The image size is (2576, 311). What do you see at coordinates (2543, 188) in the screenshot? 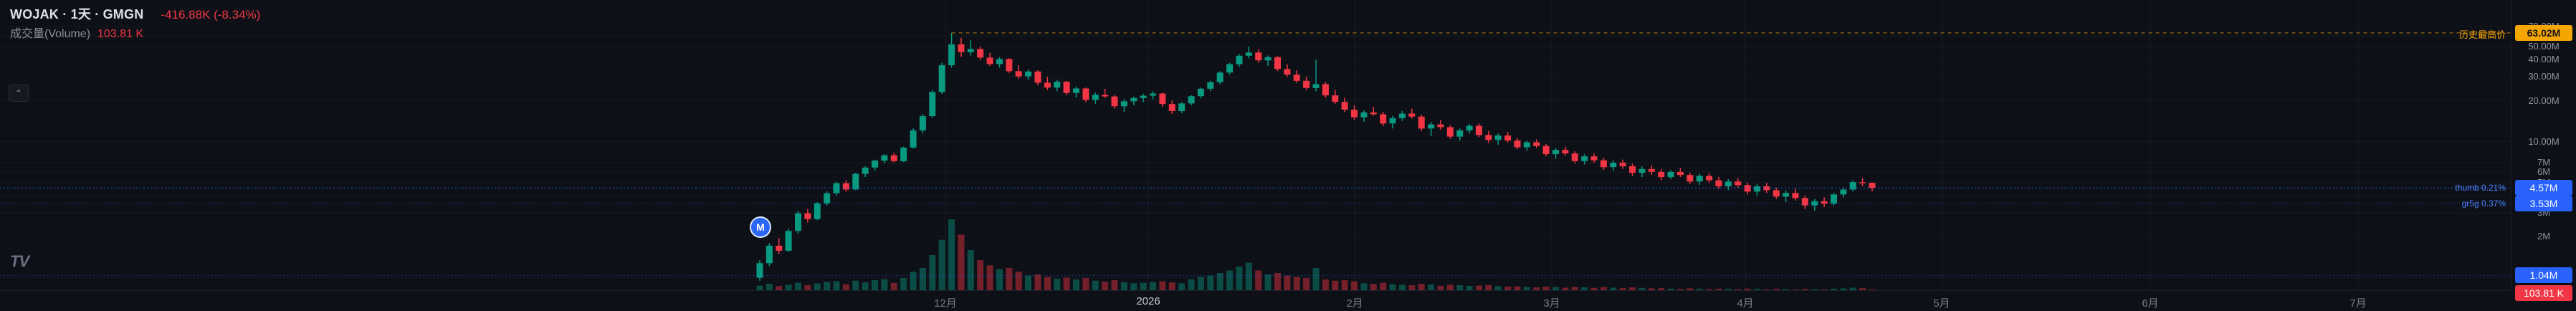
I see `price-line-badge: 4.57M` at bounding box center [2543, 188].